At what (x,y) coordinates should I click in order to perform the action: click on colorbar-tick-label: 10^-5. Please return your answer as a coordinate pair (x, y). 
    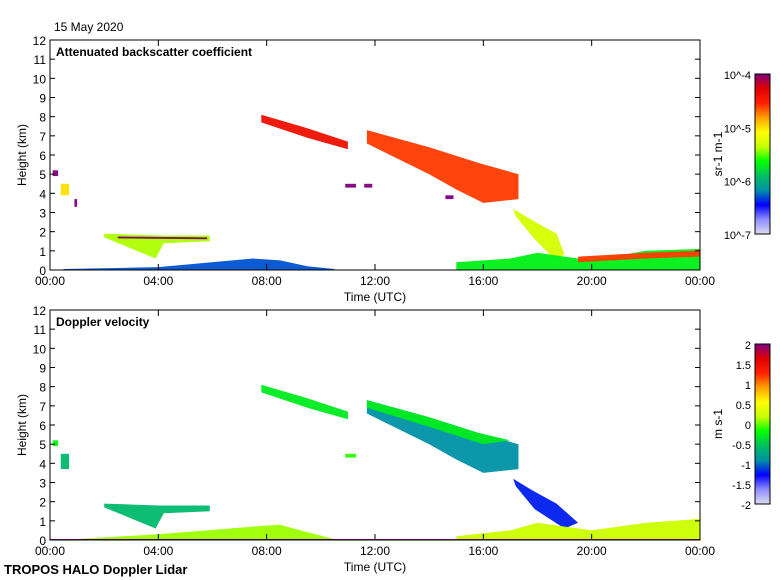
    Looking at the image, I should click on (737, 129).